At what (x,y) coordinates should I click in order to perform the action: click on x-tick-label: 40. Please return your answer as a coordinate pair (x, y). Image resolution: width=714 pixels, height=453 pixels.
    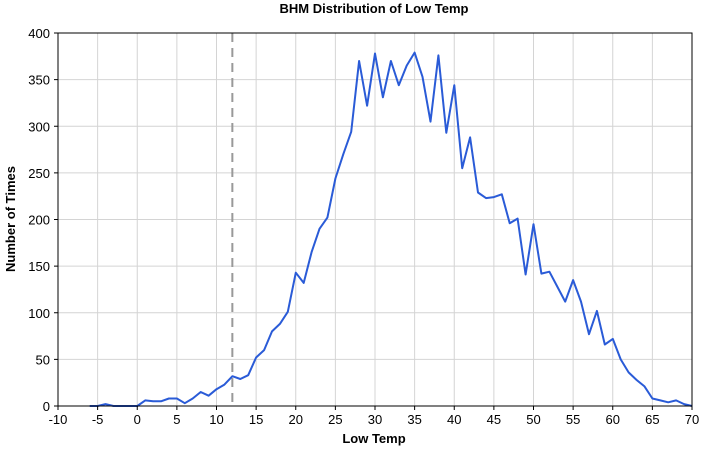
    Looking at the image, I should click on (454, 419).